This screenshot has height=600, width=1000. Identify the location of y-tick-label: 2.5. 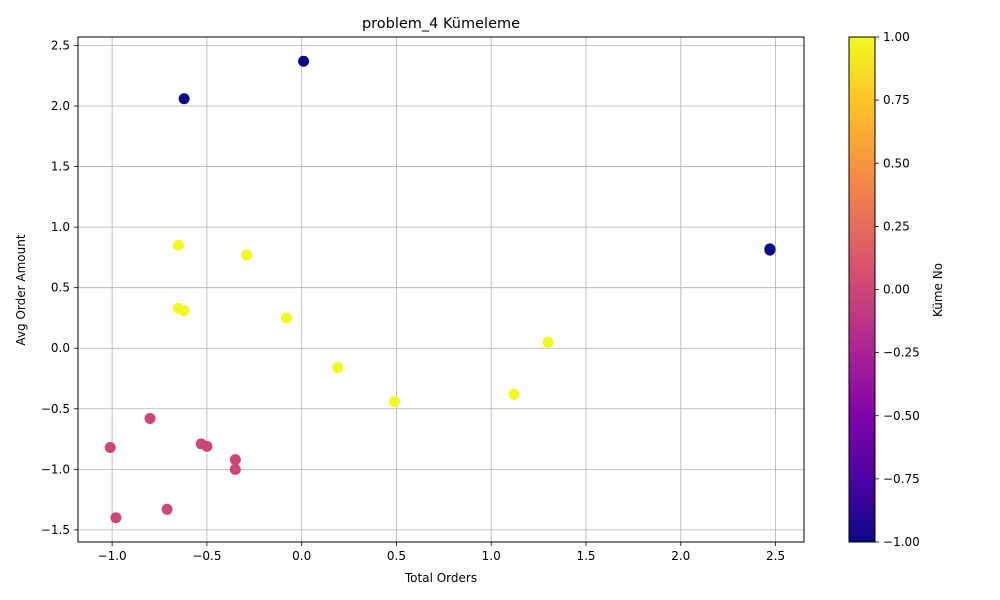
(60, 45).